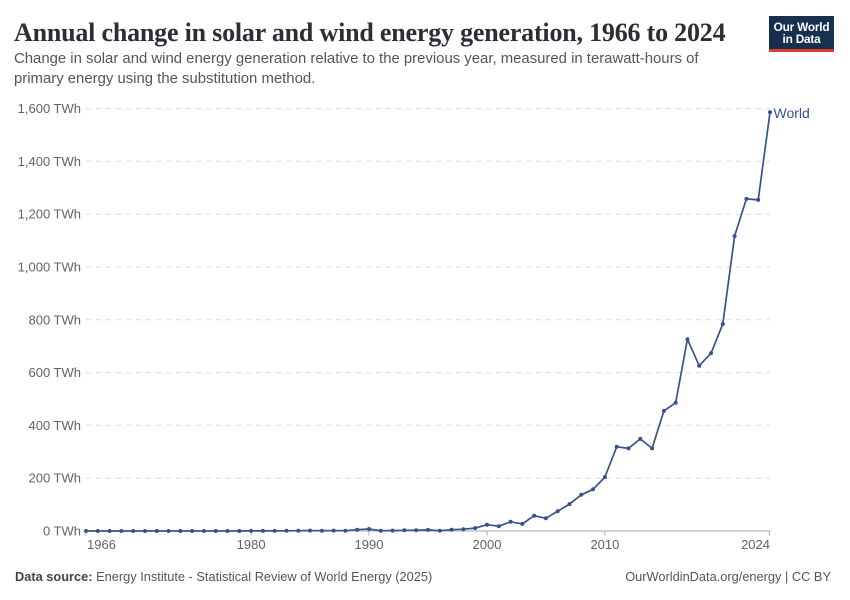  I want to click on svg-text: 1,600 TWh, so click(49, 108).